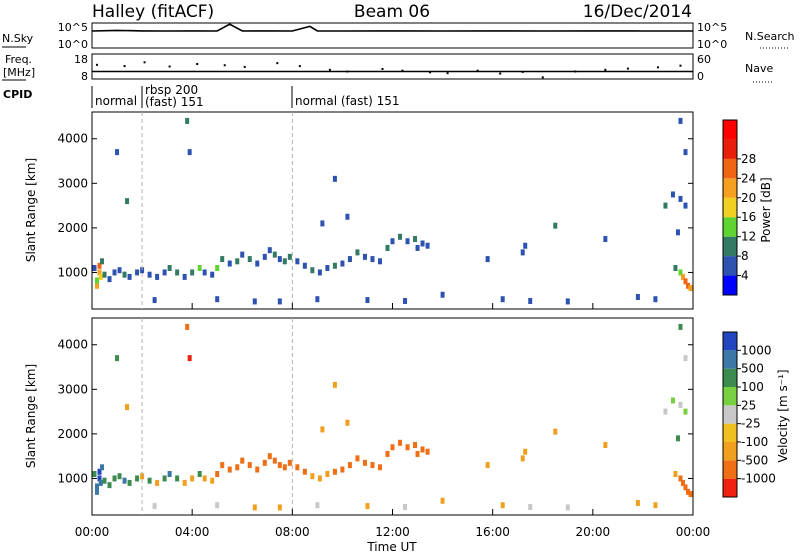 The width and height of the screenshot is (800, 554). What do you see at coordinates (712, 27) in the screenshot?
I see `nsearch-tick-top: 10^5` at bounding box center [712, 27].